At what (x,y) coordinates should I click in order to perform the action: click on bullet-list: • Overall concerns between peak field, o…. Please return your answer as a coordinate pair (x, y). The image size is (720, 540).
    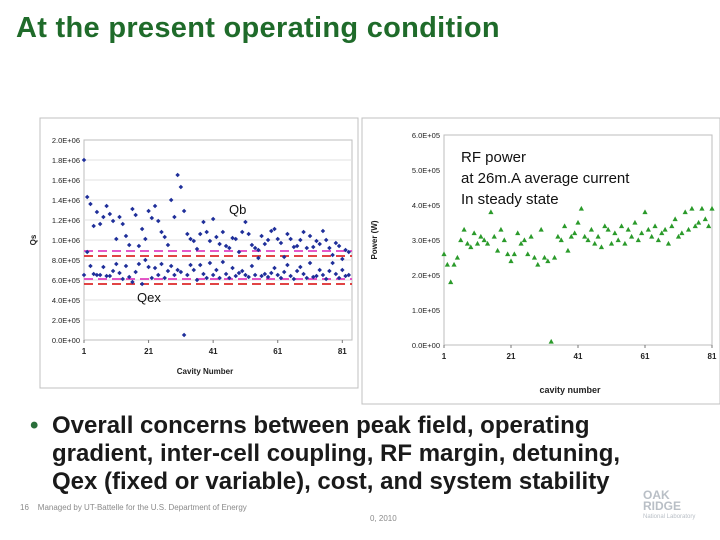
    Looking at the image, I should click on (330, 454).